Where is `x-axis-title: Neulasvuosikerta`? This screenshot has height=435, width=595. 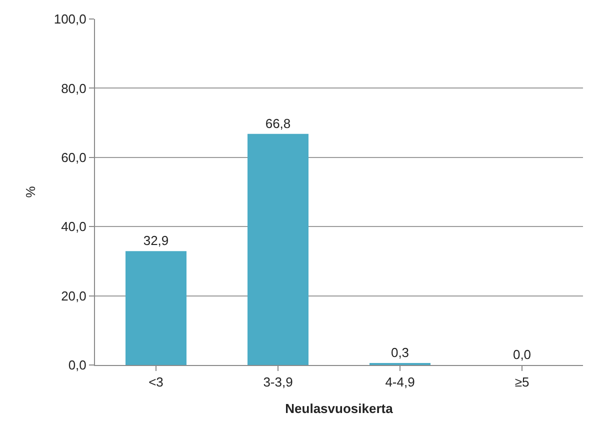 x-axis-title: Neulasvuosikerta is located at coordinates (339, 408).